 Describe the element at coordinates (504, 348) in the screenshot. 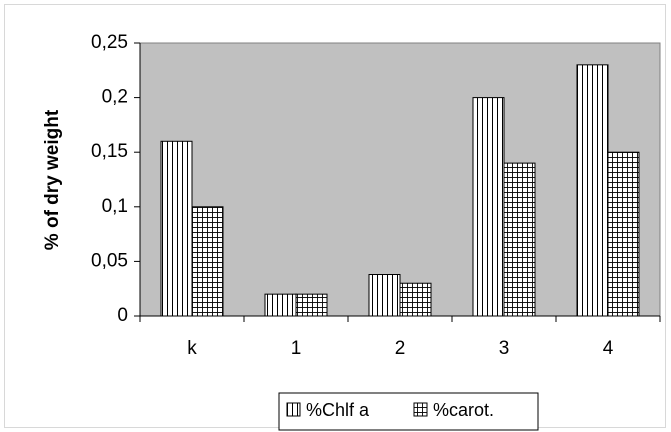

I see `x-tick-label: 3` at that location.